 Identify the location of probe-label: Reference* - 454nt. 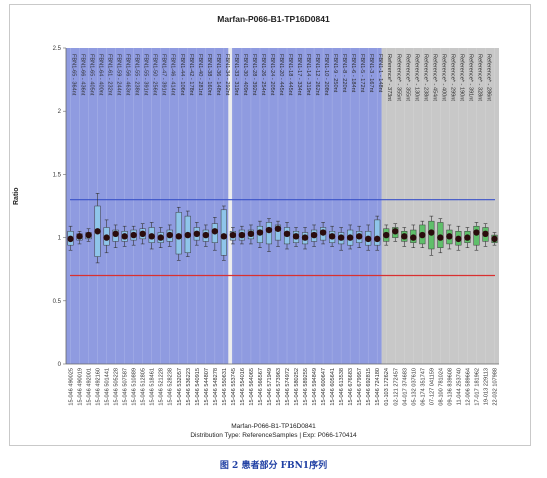
(434, 77).